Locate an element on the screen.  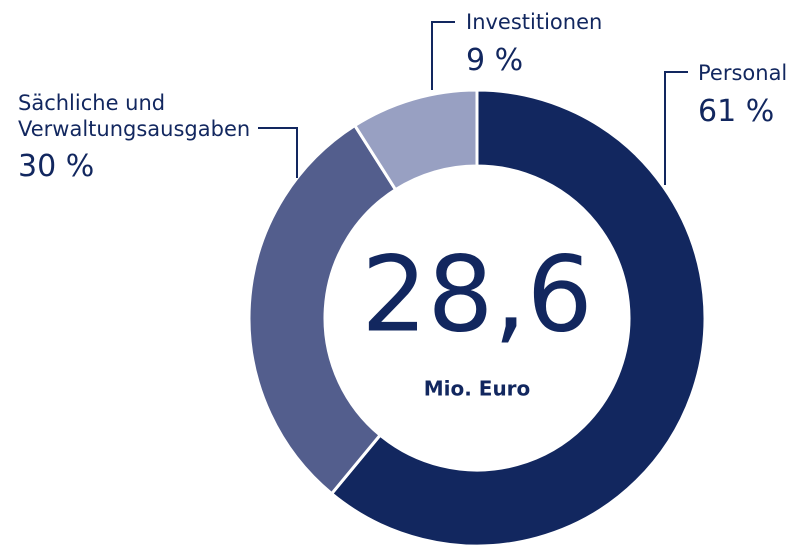
center-label: 28,6 is located at coordinates (477, 294).